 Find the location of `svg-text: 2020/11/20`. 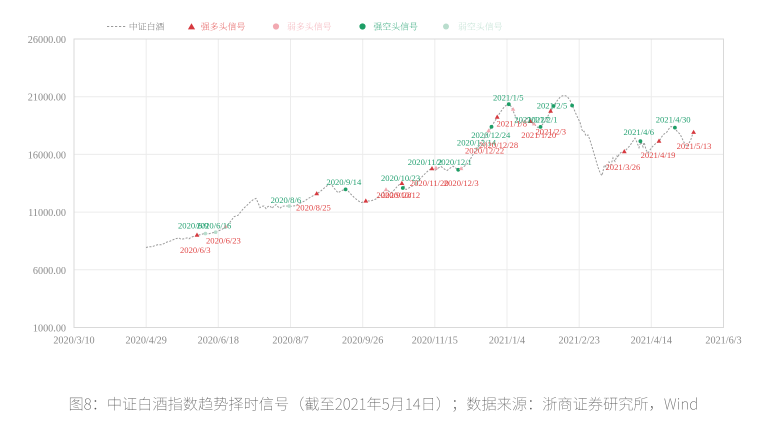

svg-text: 2020/11/20 is located at coordinates (429, 183).